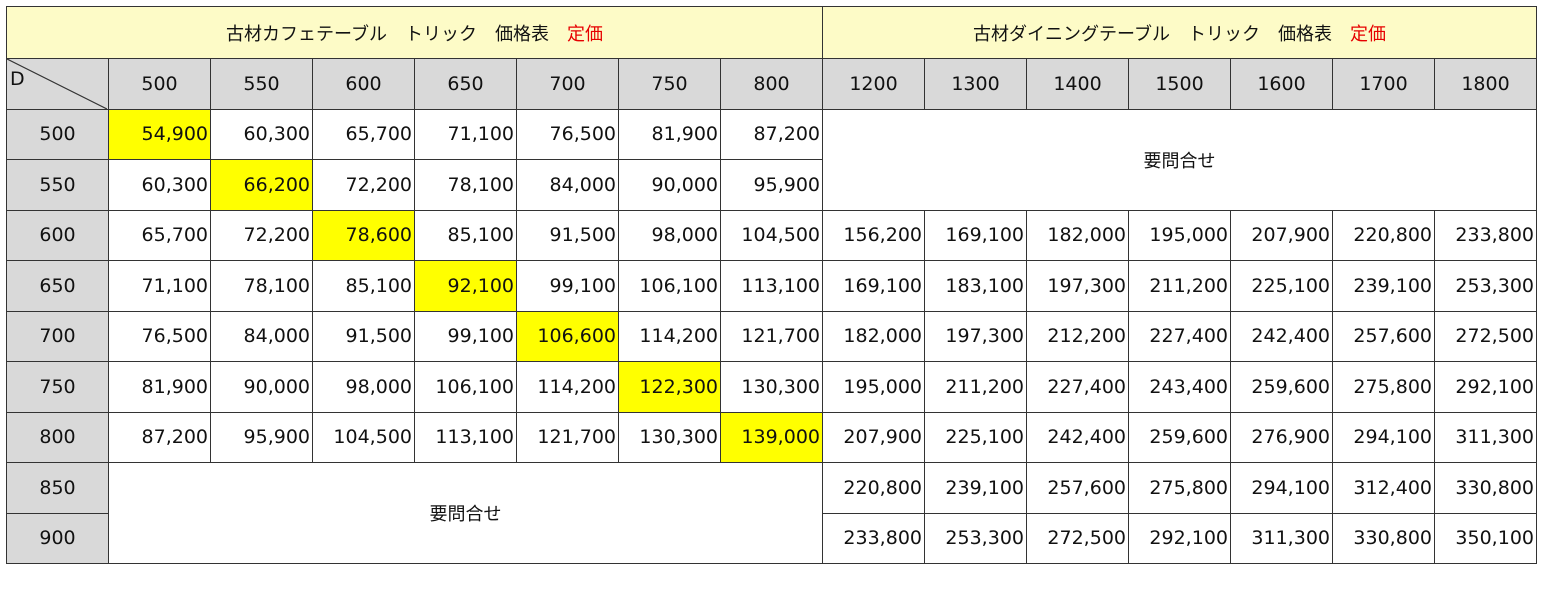 The width and height of the screenshot is (1542, 590). Describe the element at coordinates (567, 84) in the screenshot. I see `cafe-width-header: 700` at that location.